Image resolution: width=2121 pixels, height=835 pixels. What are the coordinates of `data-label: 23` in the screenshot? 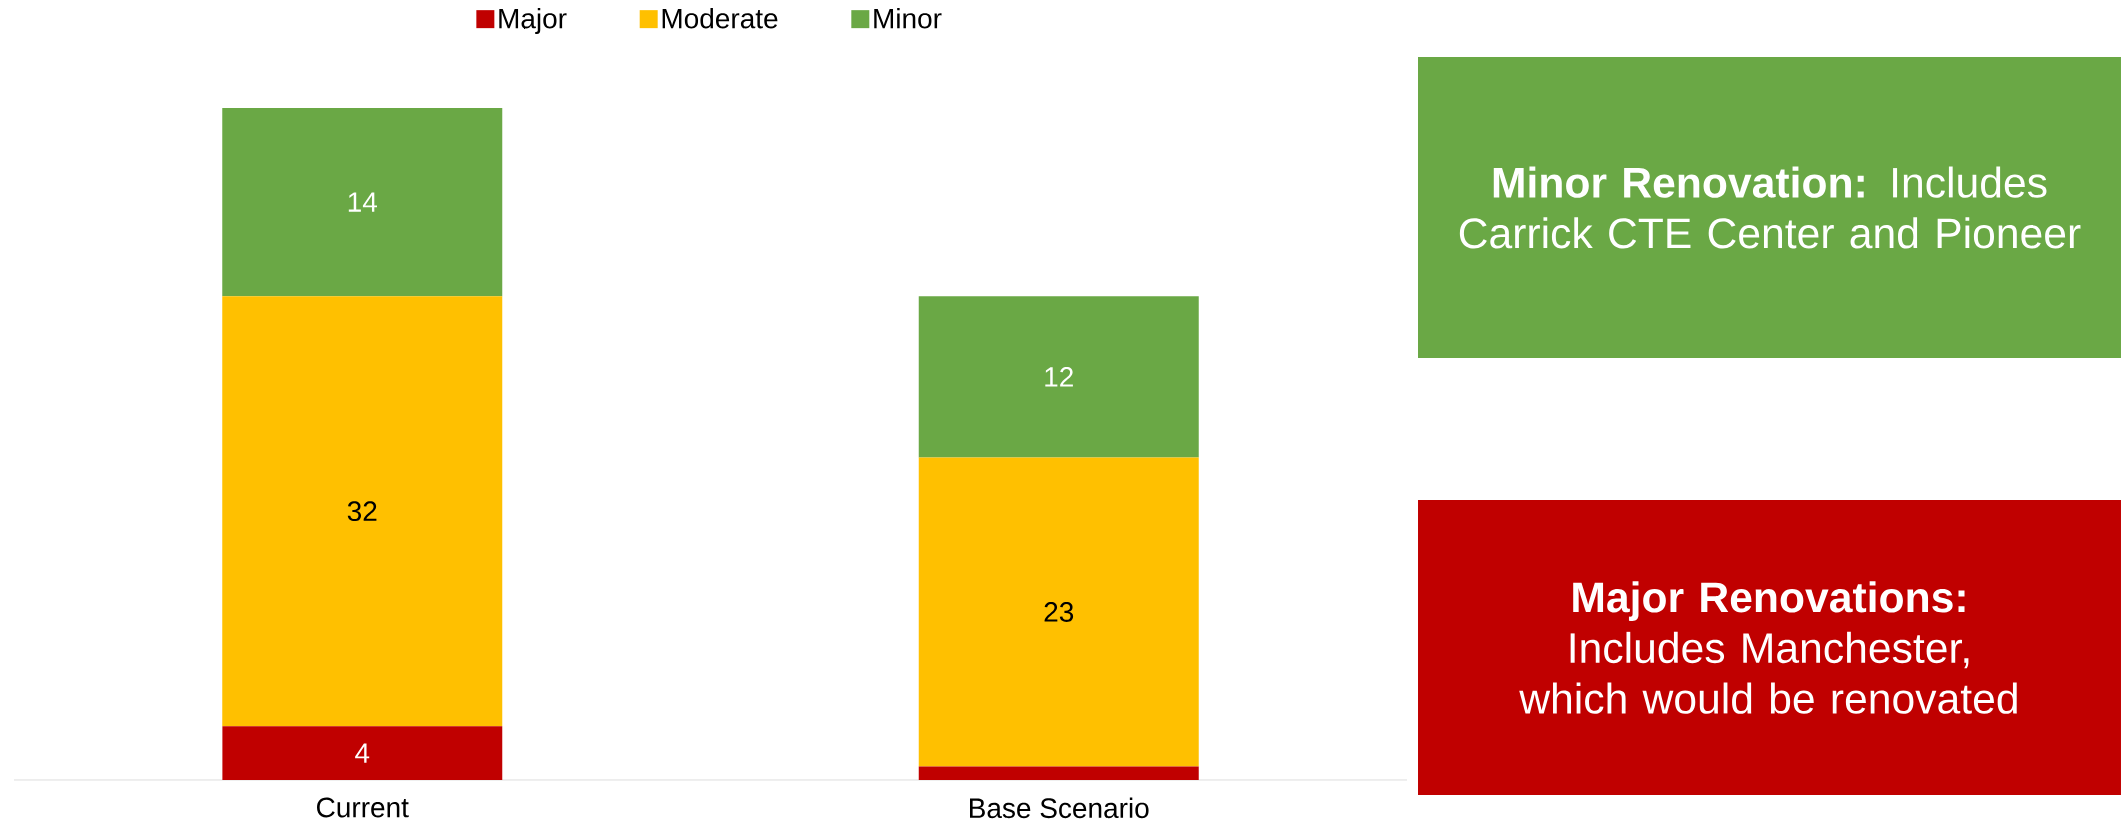 It's located at (1059, 612).